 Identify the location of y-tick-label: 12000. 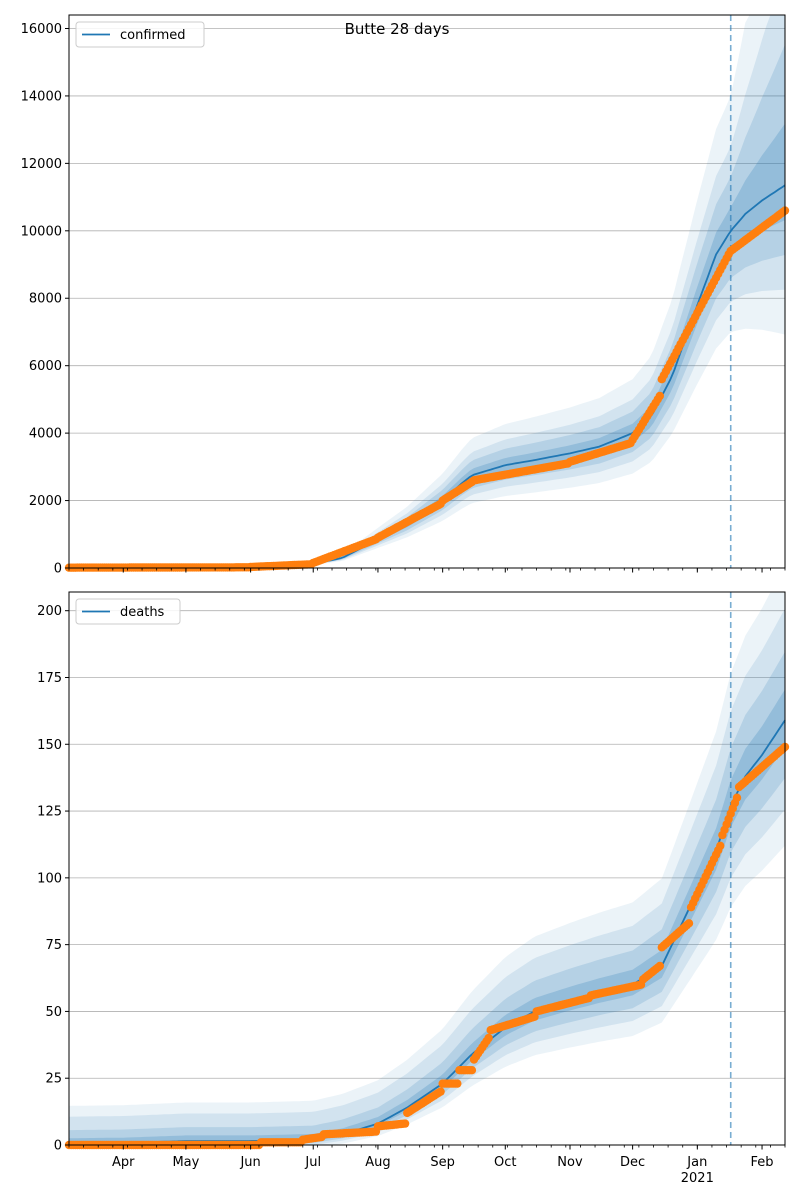
(41, 164).